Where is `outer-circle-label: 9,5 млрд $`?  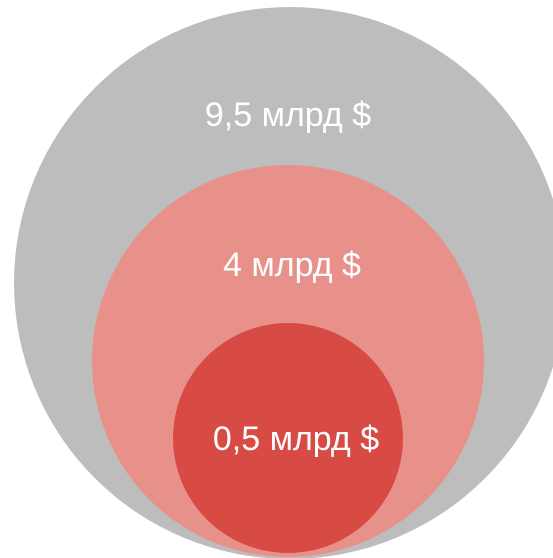
outer-circle-label: 9,5 млрд $ is located at coordinates (288, 115).